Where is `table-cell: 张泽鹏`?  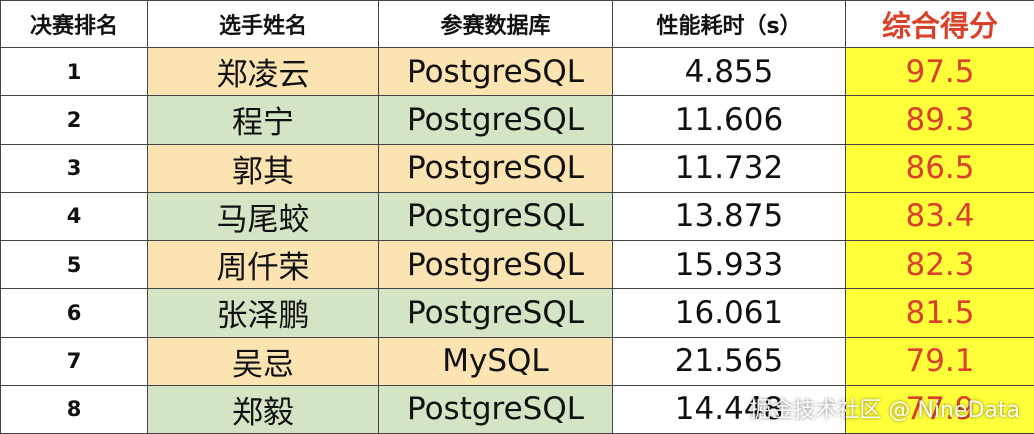 table-cell: 张泽鹏 is located at coordinates (263, 313).